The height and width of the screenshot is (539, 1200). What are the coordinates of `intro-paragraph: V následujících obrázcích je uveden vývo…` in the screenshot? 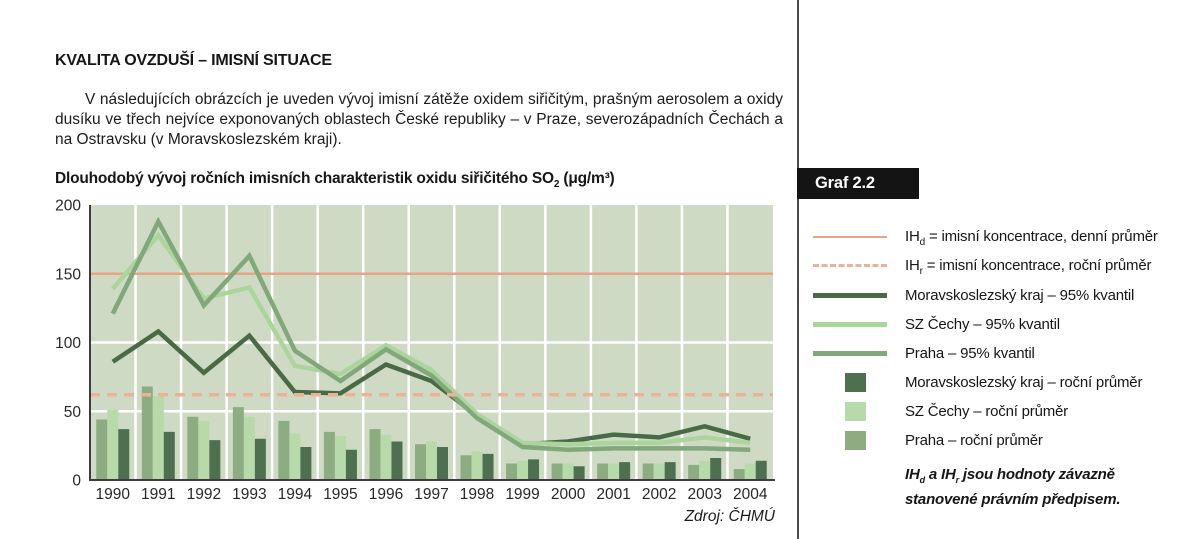 It's located at (419, 119).